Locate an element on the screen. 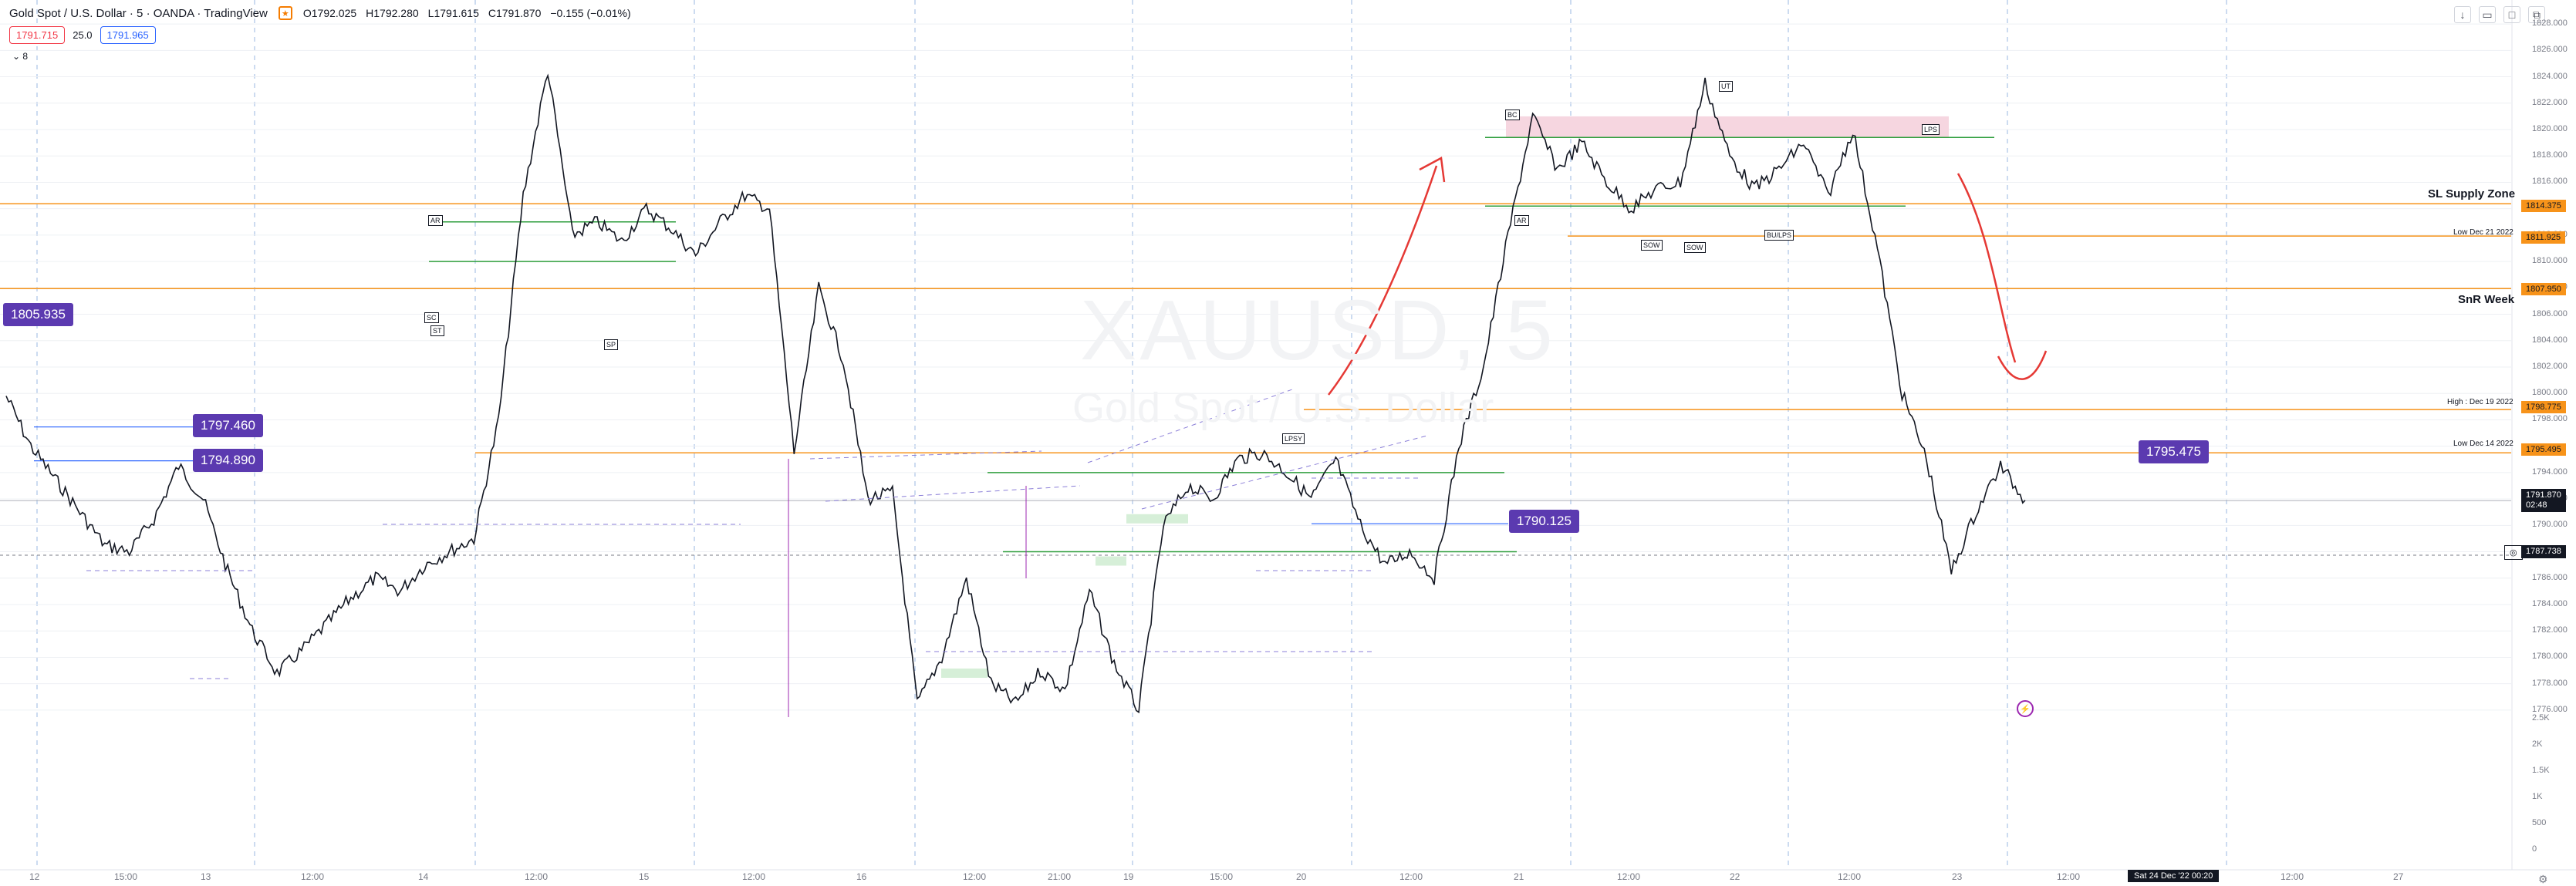 Image resolution: width=2576 pixels, height=886 pixels. price-tick: 1800.000 is located at coordinates (2550, 393).